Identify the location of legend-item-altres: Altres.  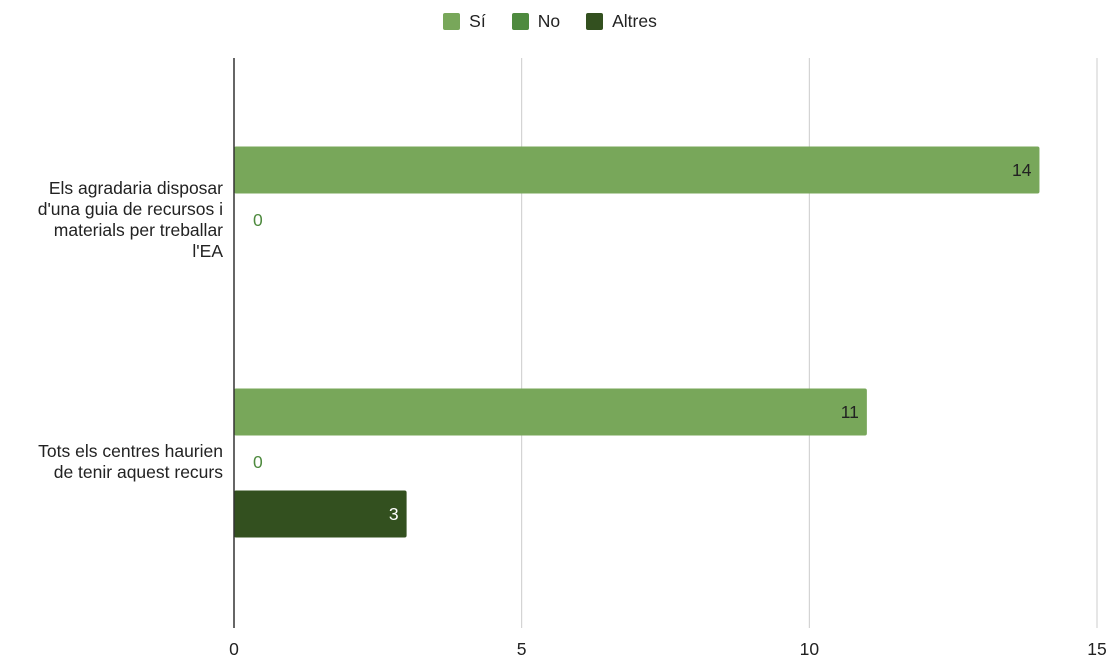
(621, 21).